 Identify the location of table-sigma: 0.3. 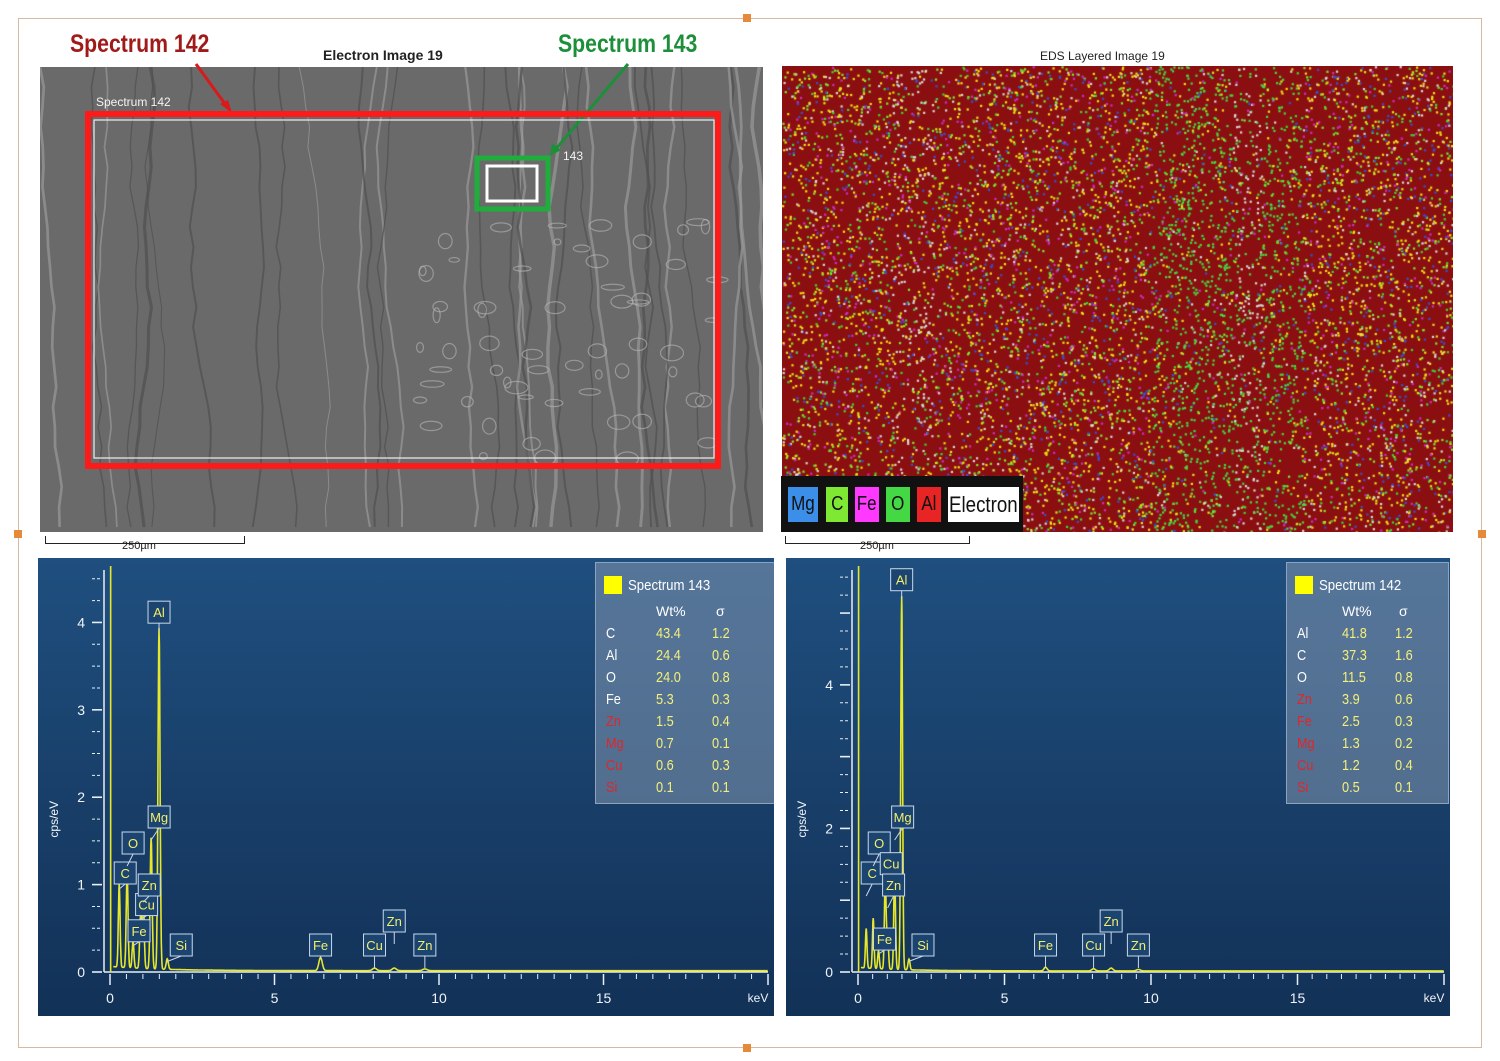
(1404, 721).